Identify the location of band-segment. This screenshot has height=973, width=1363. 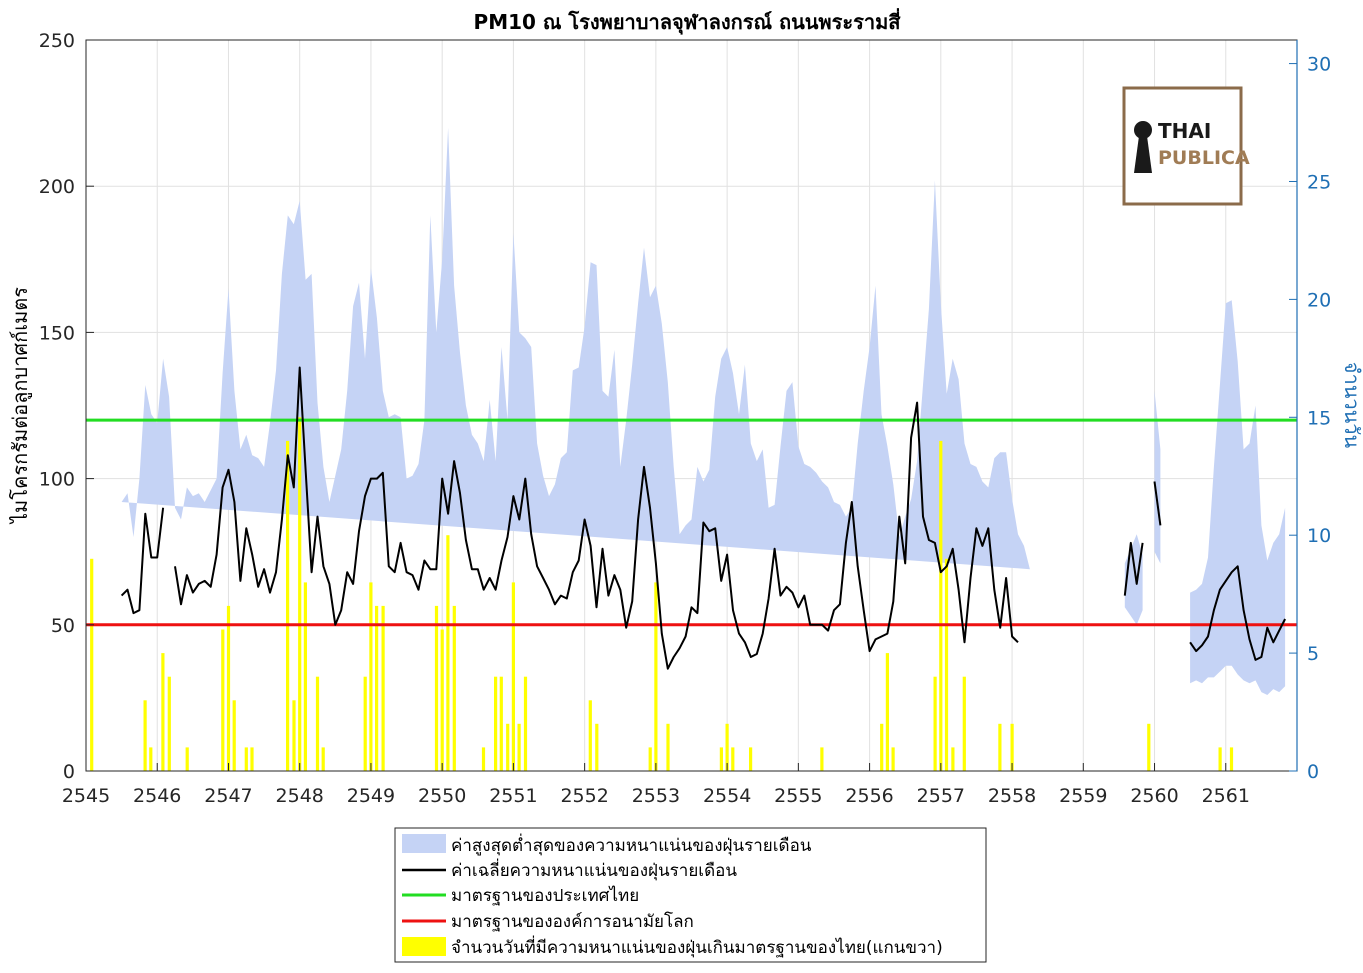
(1238, 497).